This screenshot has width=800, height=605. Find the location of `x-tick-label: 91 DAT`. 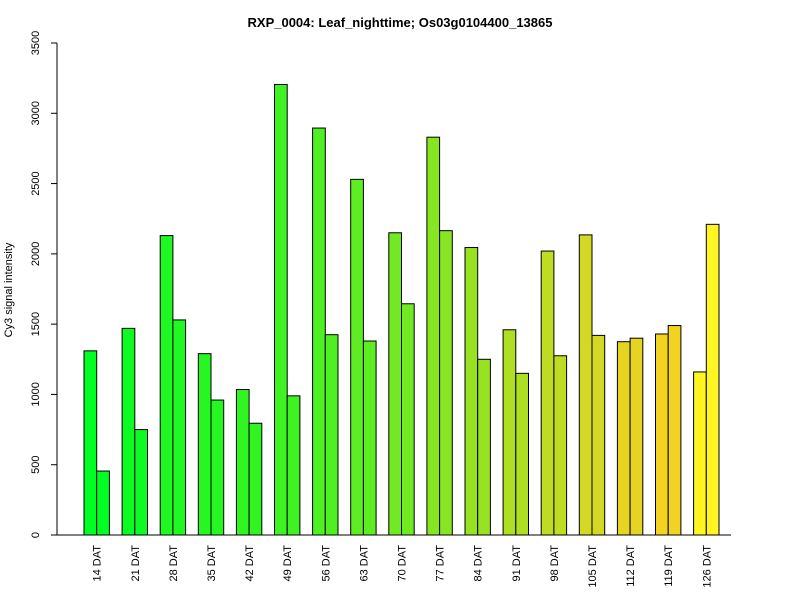

x-tick-label: 91 DAT is located at coordinates (517, 563).